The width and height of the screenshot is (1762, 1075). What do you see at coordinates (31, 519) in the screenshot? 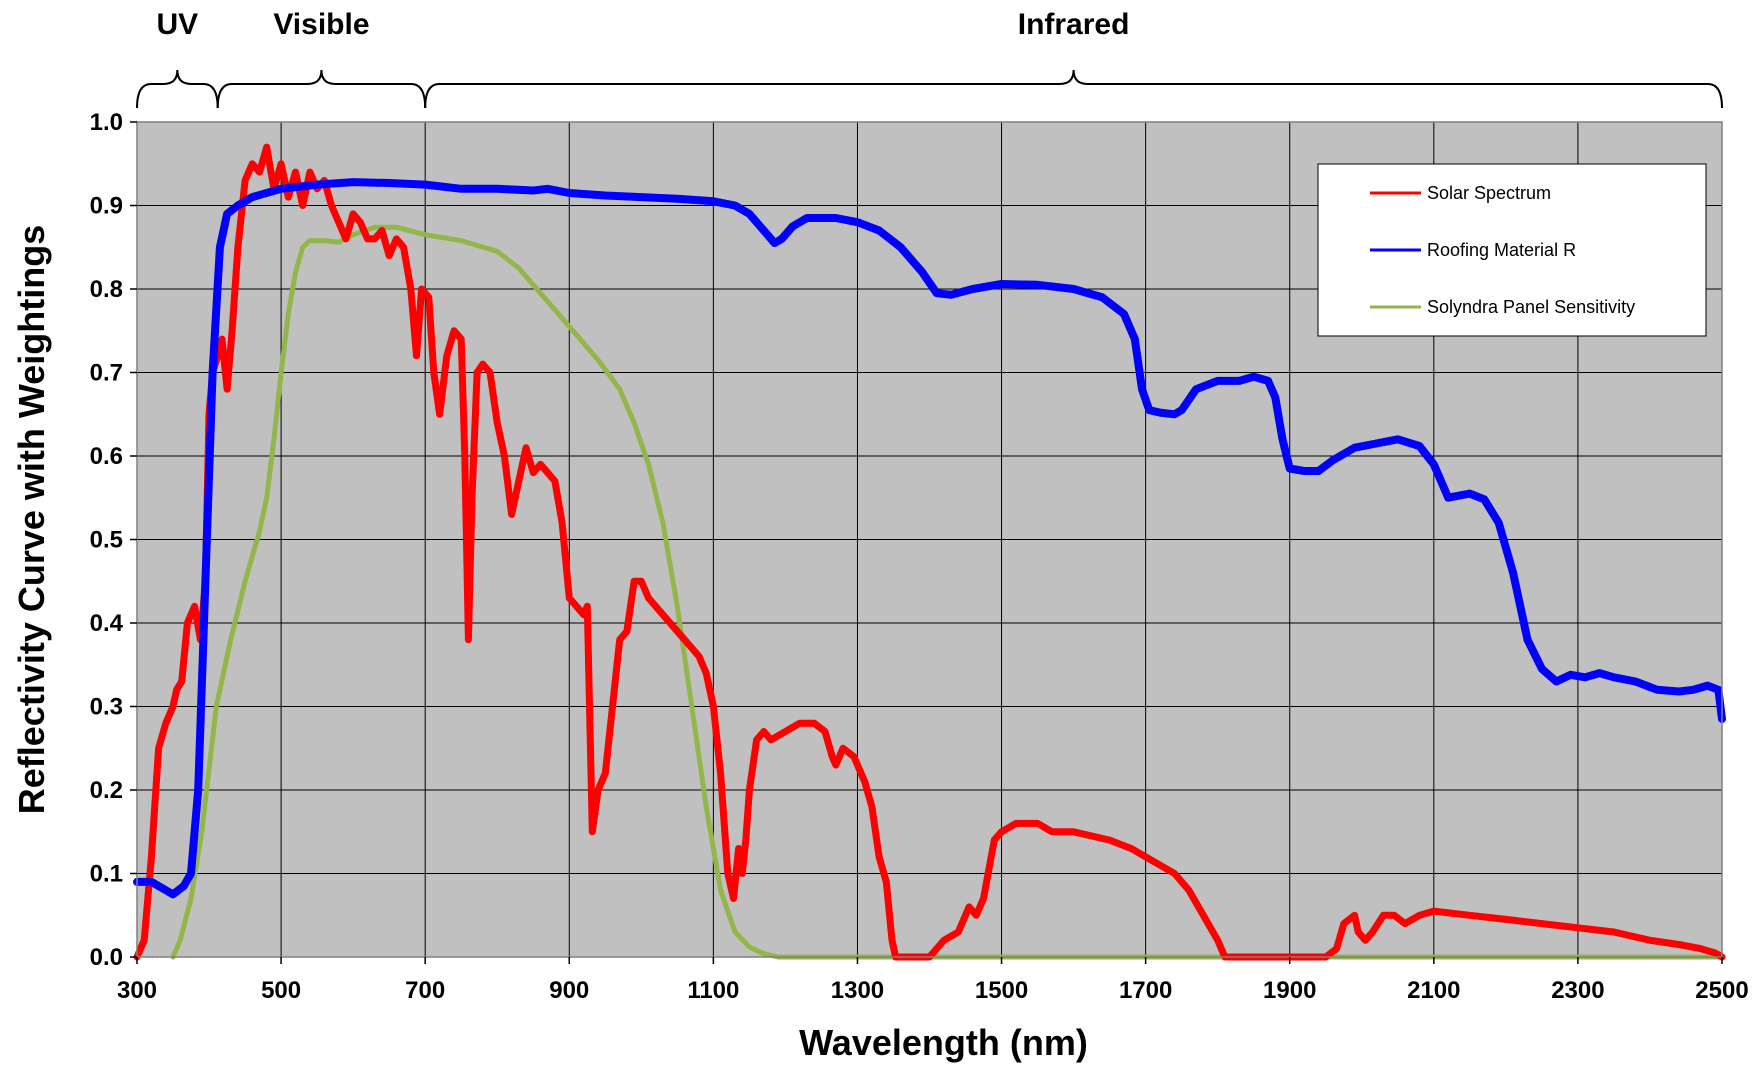
I see `y-axis-title: Reflectivity Curve with Weightings` at bounding box center [31, 519].